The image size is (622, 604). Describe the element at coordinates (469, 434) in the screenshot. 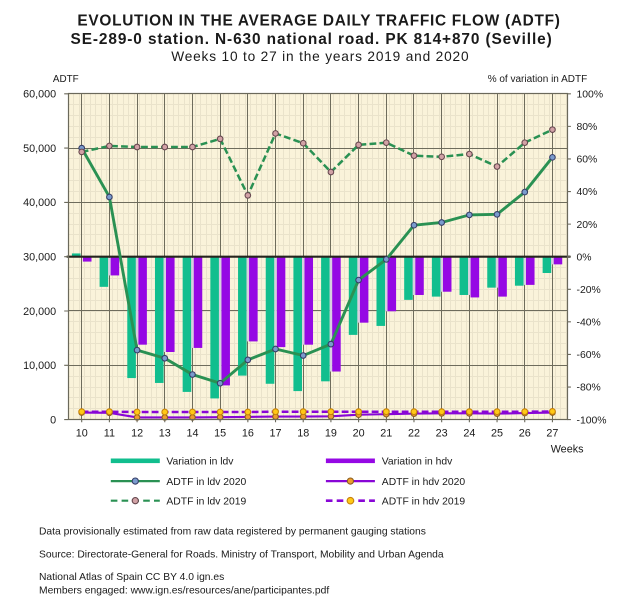

I see `svg-text: 24` at that location.